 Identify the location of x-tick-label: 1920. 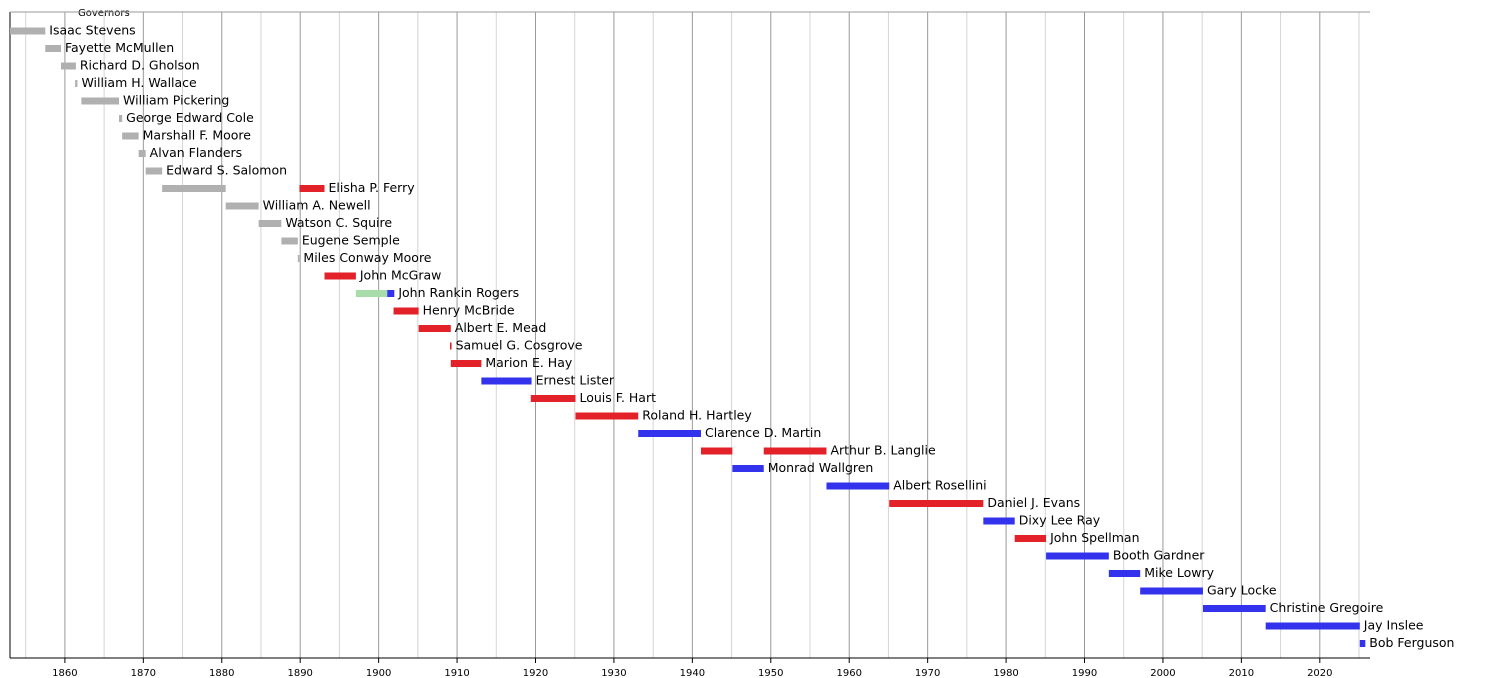
(535, 673).